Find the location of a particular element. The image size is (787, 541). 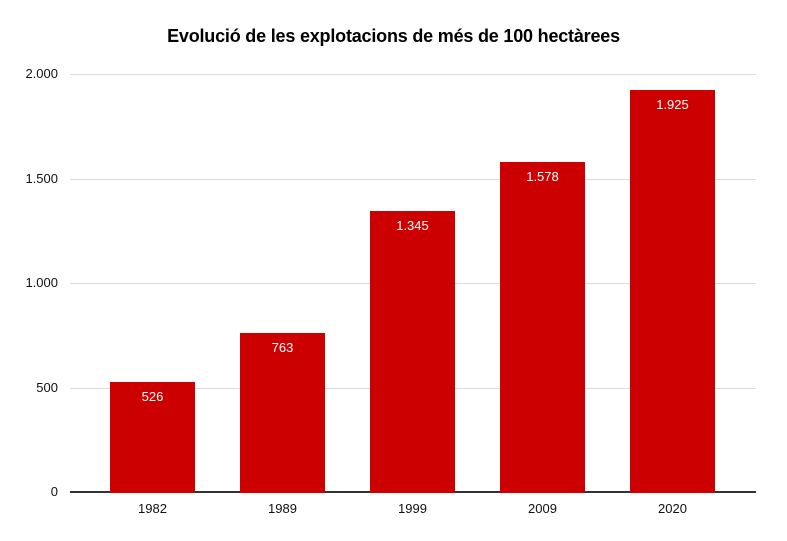

bar-value-label: 1.345 is located at coordinates (412, 225).